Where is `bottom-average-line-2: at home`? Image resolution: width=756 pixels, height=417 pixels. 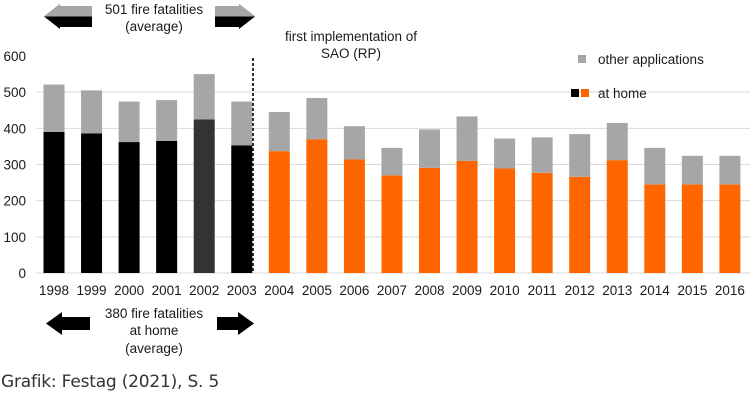
bottom-average-line-2: at home is located at coordinates (154, 330).